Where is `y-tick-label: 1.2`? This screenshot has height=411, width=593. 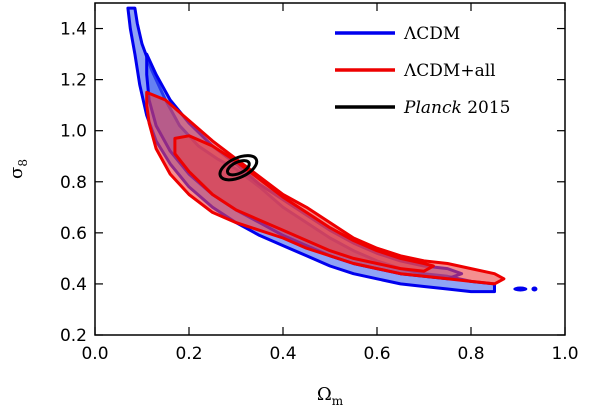
y-tick-label: 1.2 is located at coordinates (73, 81).